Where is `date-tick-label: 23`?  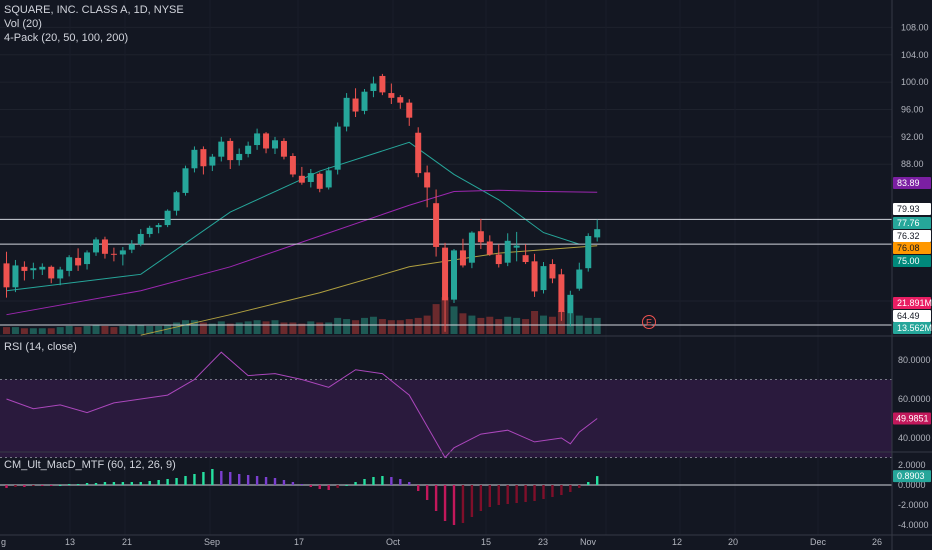
date-tick-label: 23 is located at coordinates (543, 542).